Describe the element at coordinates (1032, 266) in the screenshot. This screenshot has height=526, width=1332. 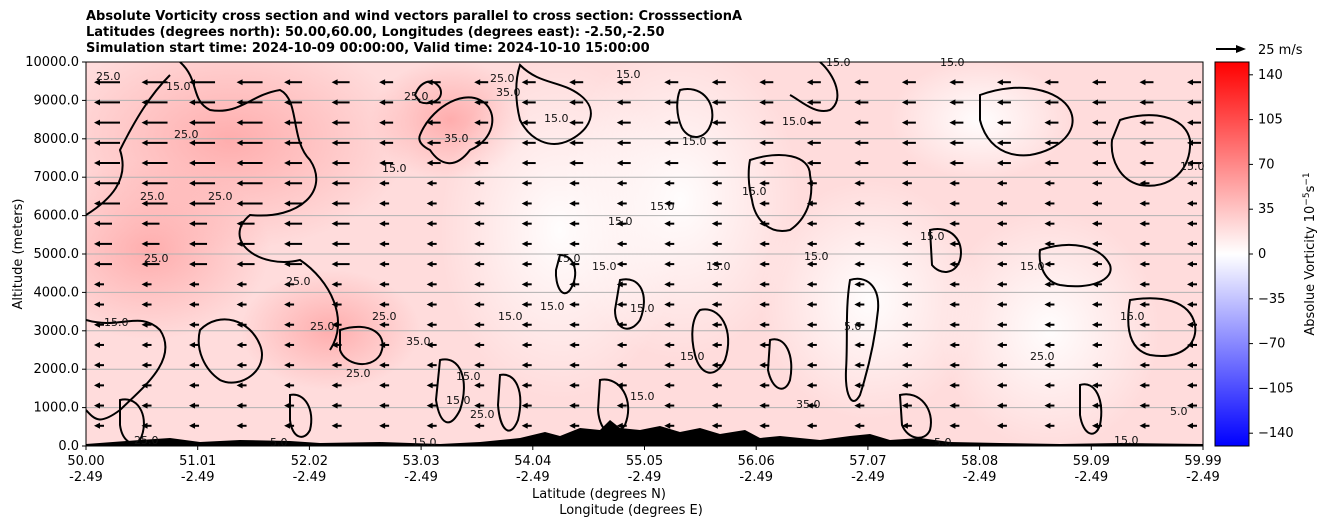
I see `contour-label: 15.0` at that location.